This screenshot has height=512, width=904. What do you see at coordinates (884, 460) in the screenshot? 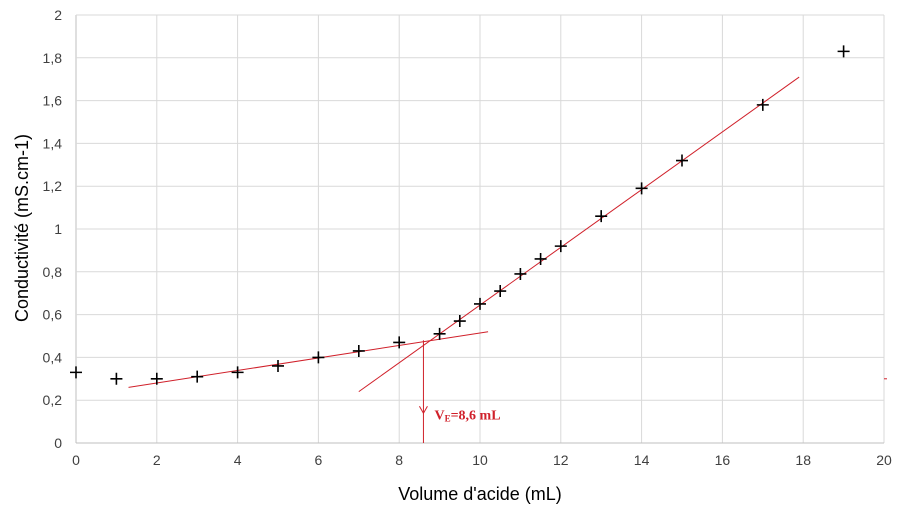
I see `x-tick-label: 20` at bounding box center [884, 460].